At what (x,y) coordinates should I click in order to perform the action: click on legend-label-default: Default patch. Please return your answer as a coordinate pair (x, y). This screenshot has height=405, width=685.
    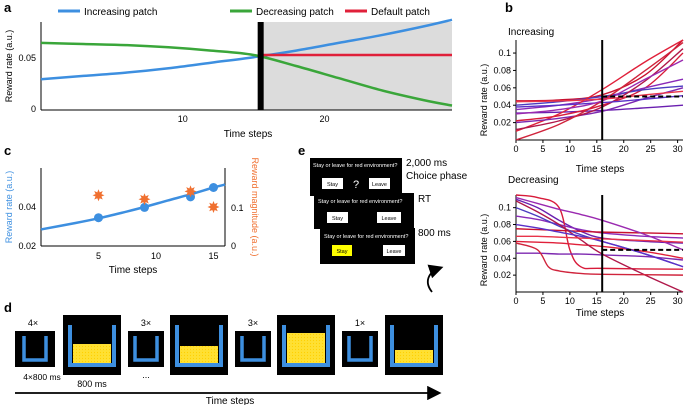
    Looking at the image, I should click on (400, 12).